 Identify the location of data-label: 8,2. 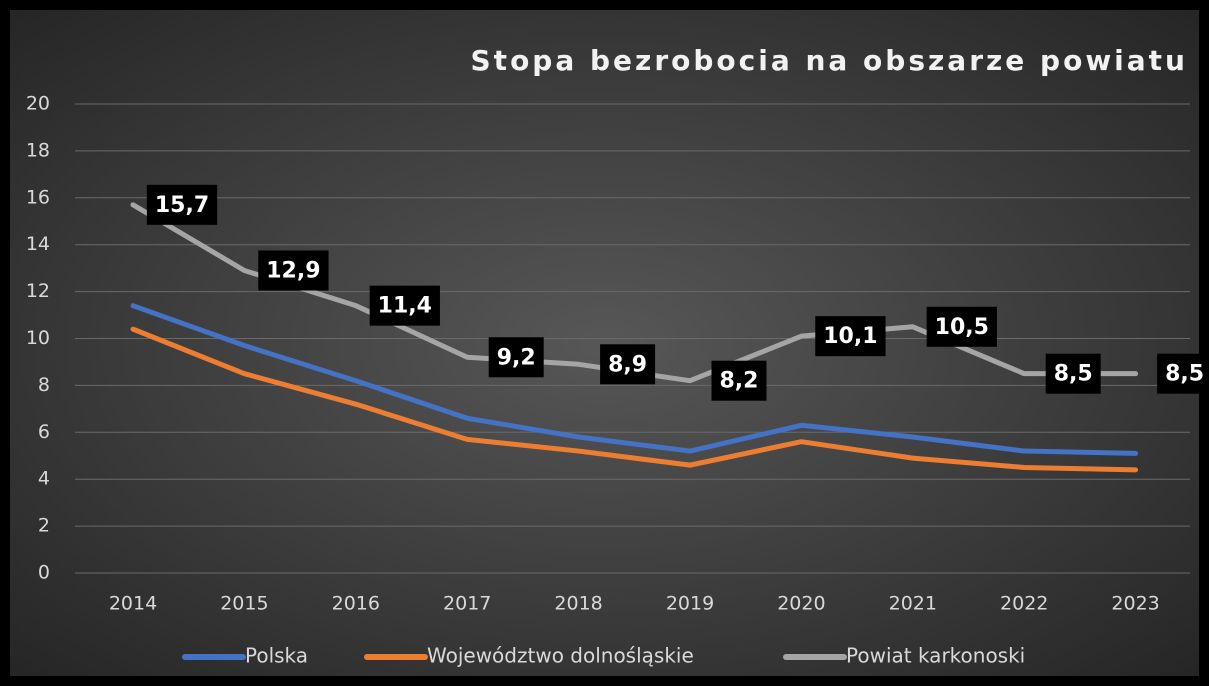
(739, 380).